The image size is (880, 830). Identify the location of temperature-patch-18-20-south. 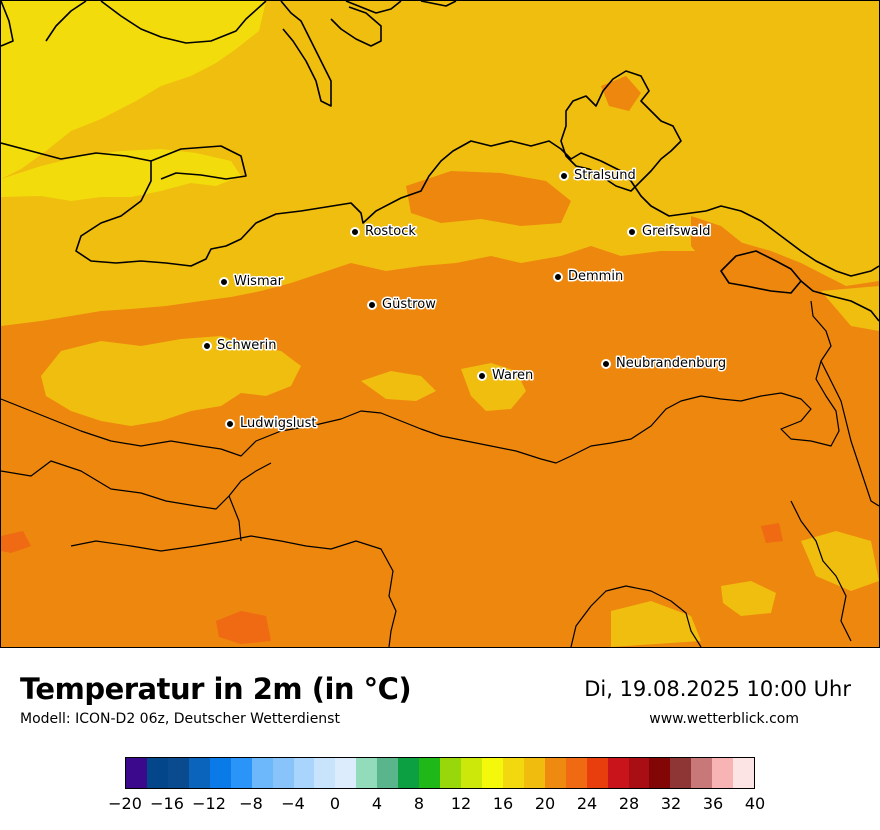
(748, 598).